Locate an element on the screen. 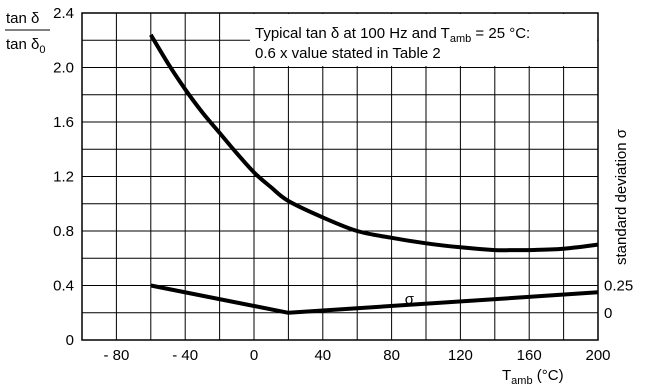 This screenshot has width=653, height=386. y-tick-labels: 0 0.4 0.8 1.2 1.6 2.0 2.4 is located at coordinates (63, 177).